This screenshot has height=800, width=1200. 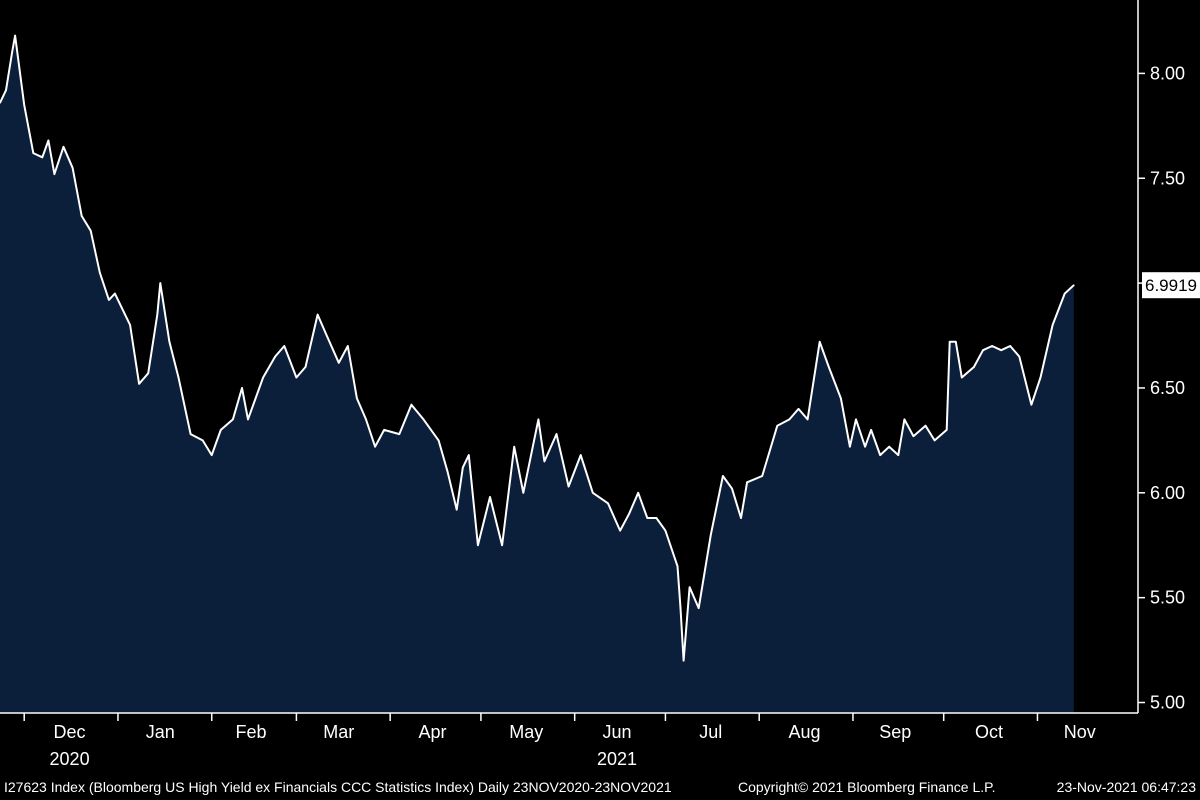 I want to click on copyright-notice: Copyright© 2021 Bloomberg Finance L.P., so click(x=867, y=787).